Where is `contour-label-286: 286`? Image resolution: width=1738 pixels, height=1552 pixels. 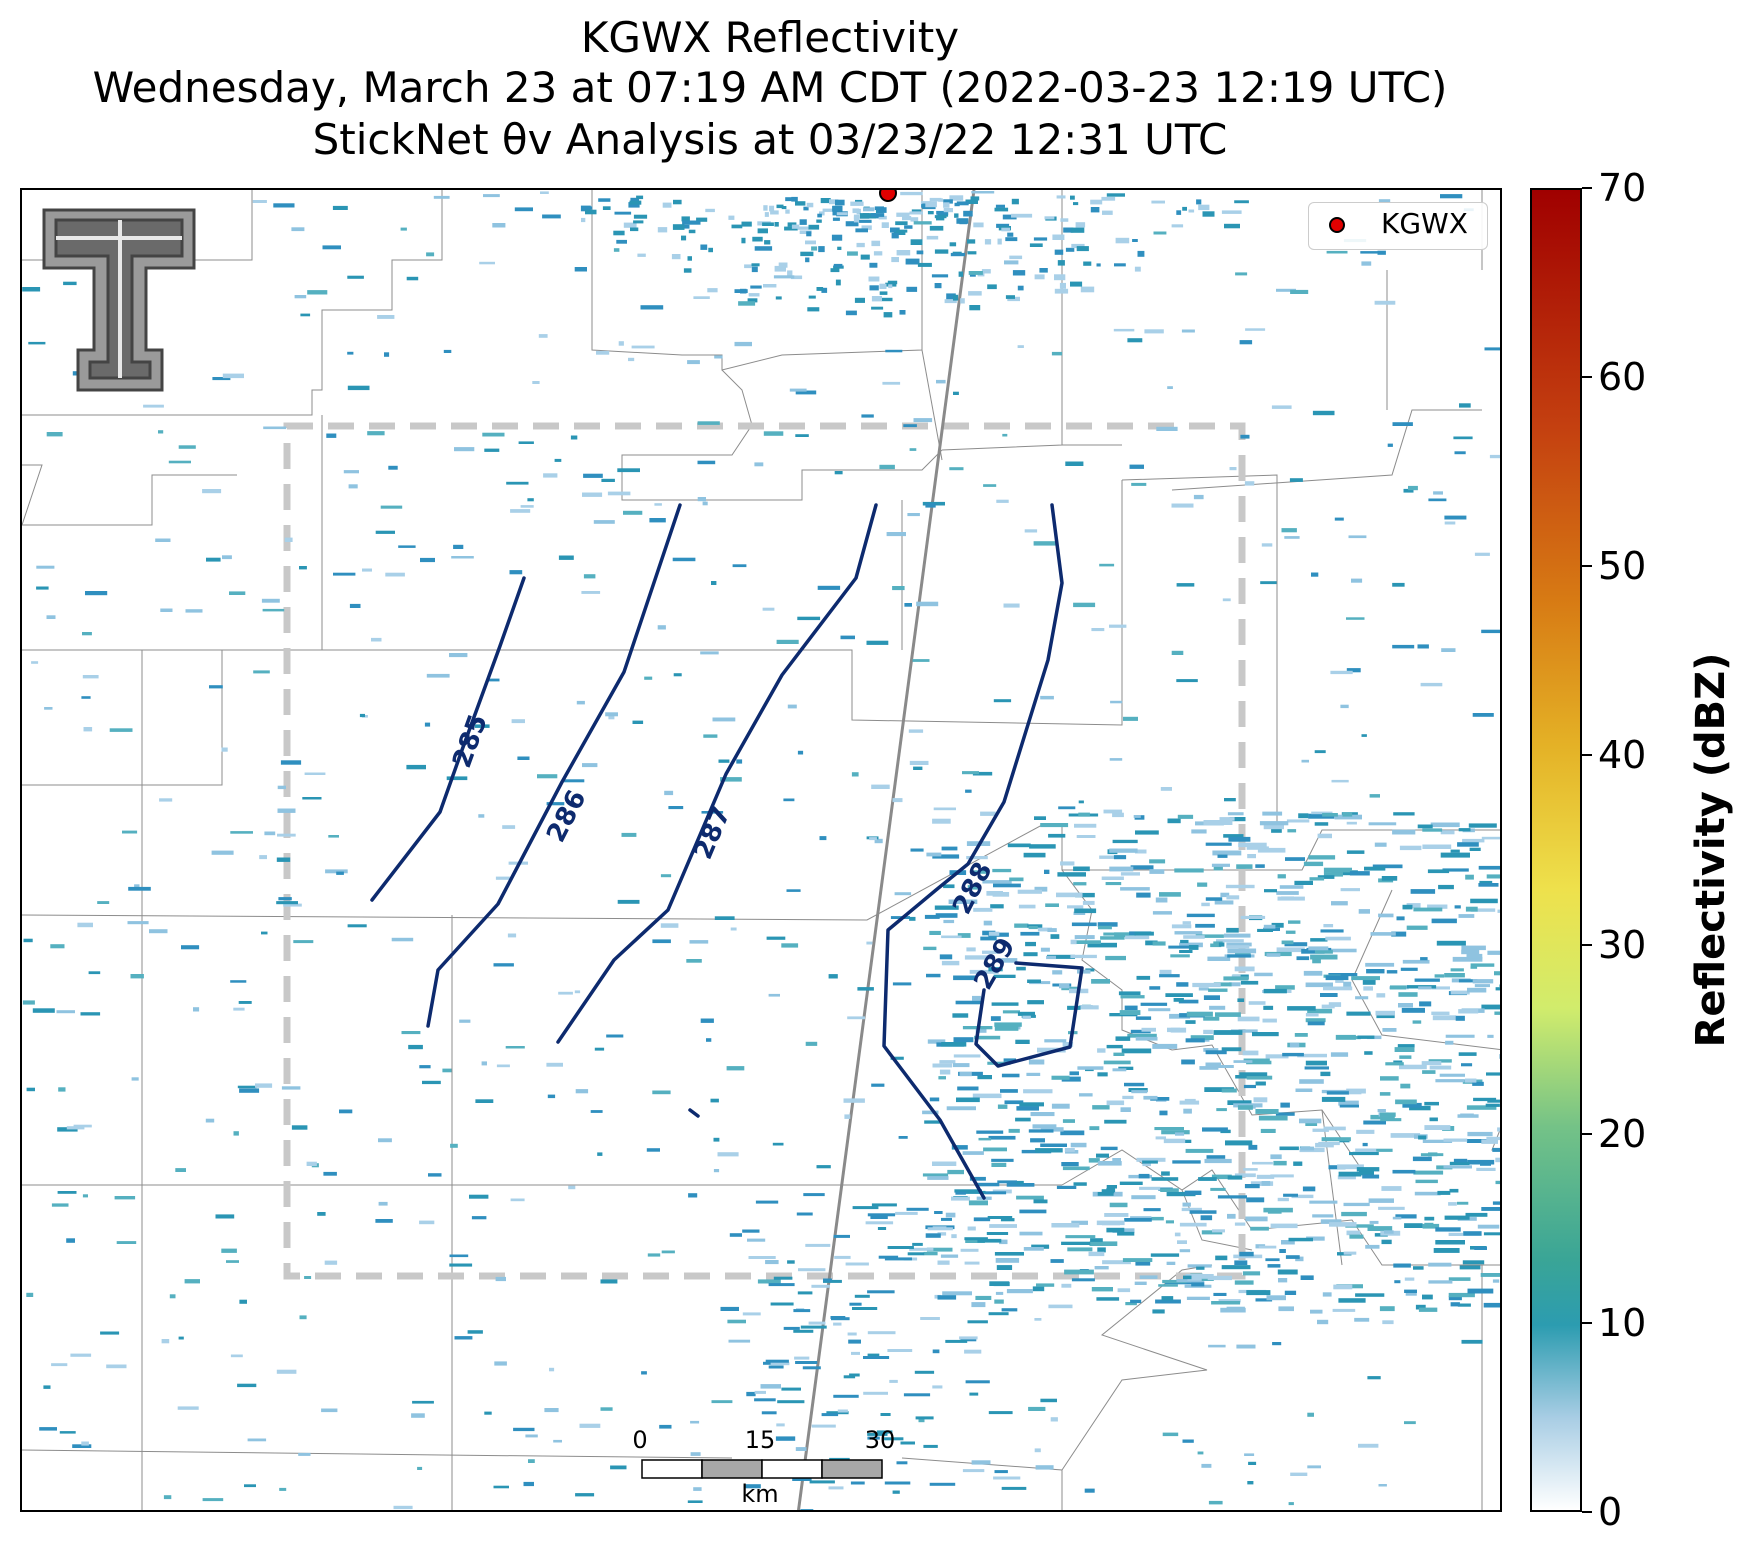 contour-label-286: 286 is located at coordinates (566, 816).